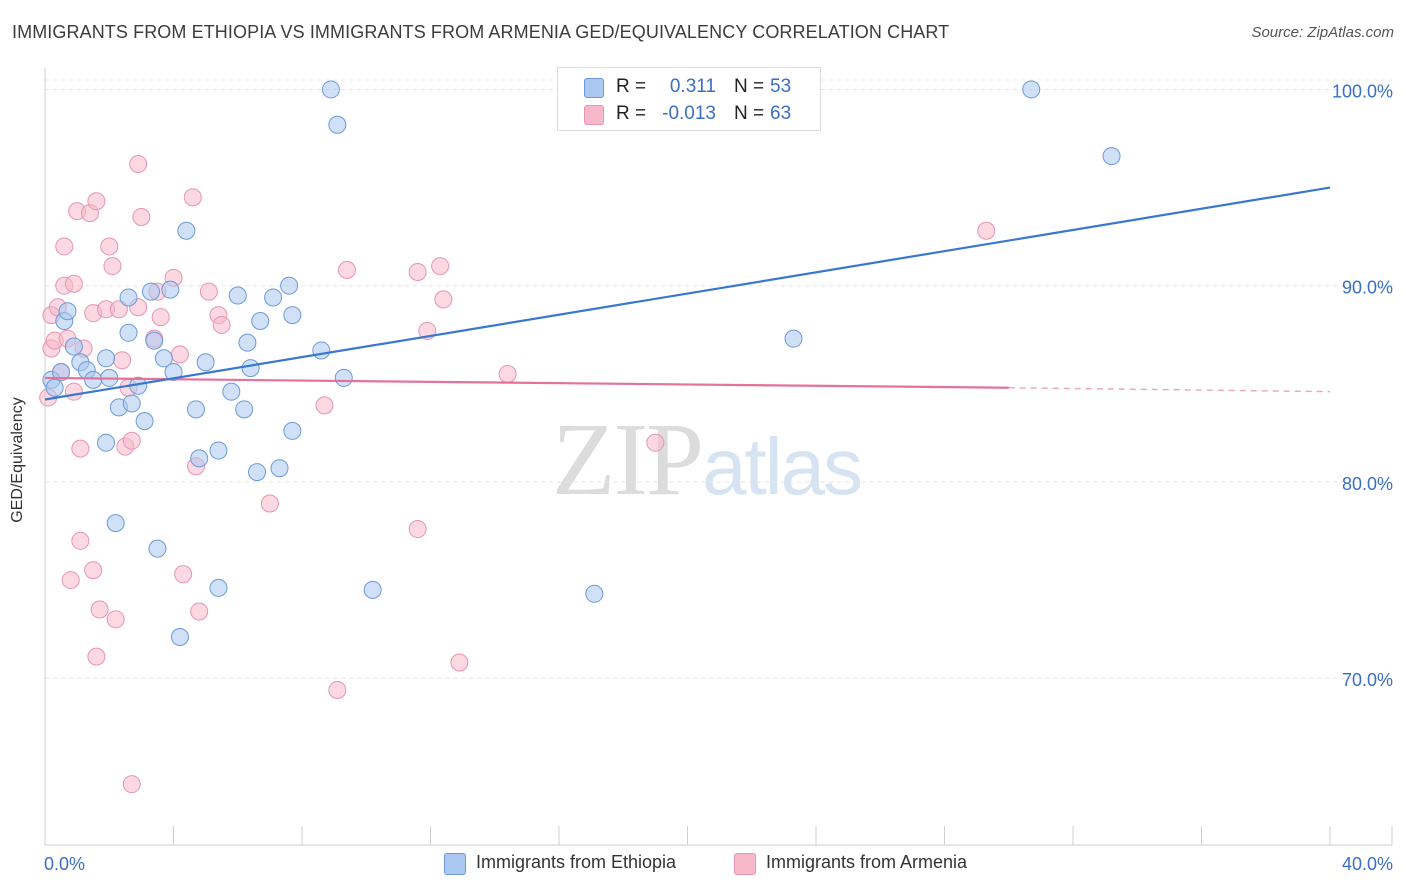 The width and height of the screenshot is (1406, 892). What do you see at coordinates (64, 864) in the screenshot?
I see `x-tick-label: 0.0%` at bounding box center [64, 864].